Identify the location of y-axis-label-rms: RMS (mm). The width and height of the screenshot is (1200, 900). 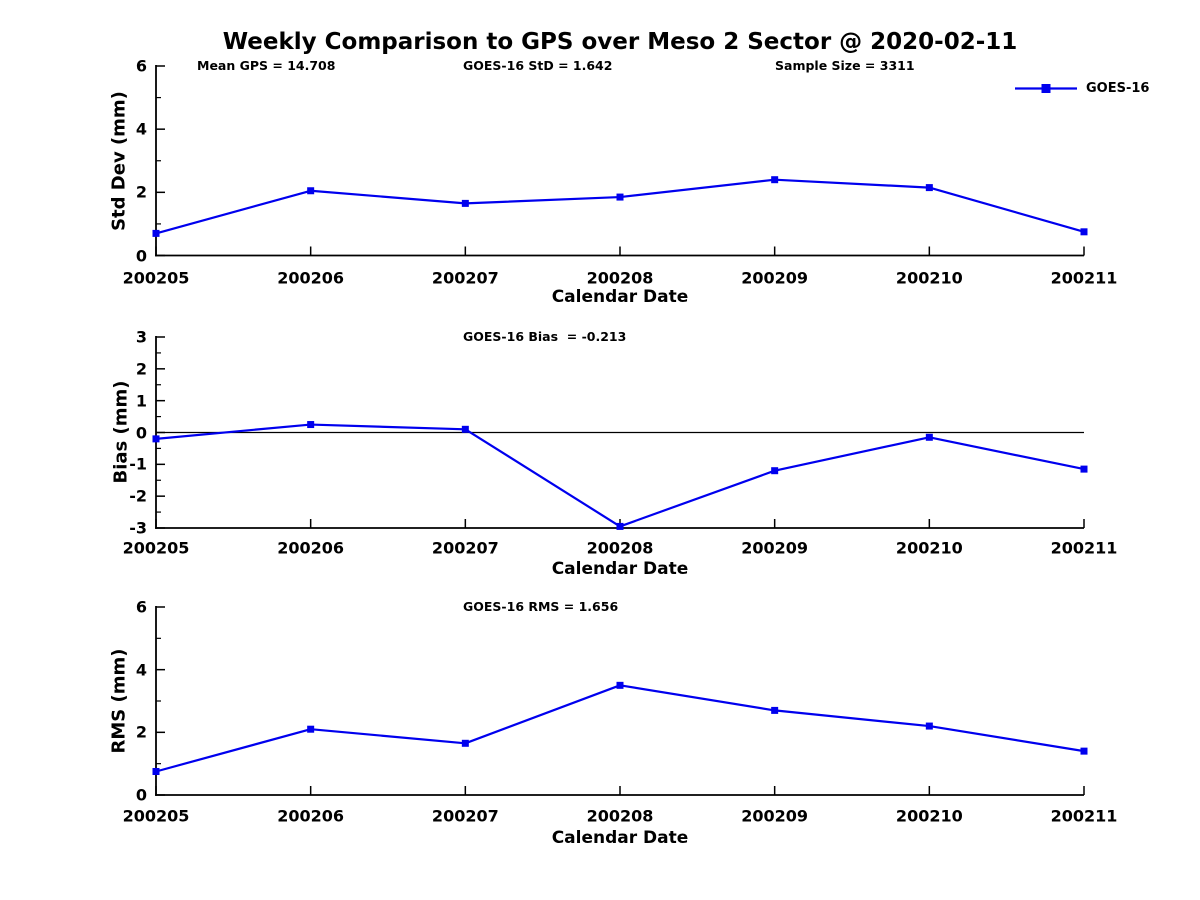
(119, 701).